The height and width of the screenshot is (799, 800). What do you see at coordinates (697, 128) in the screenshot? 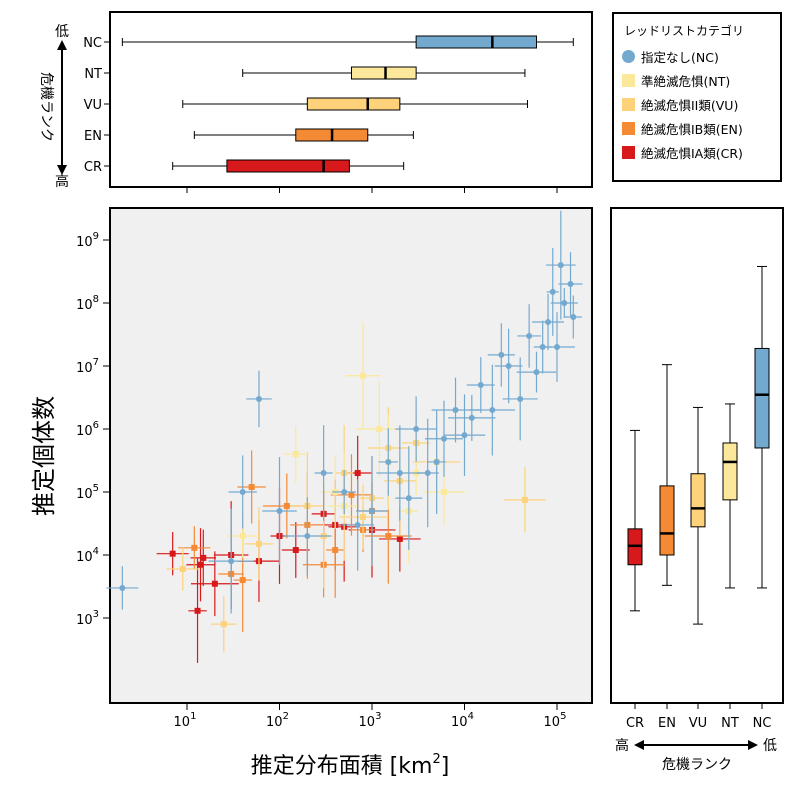
I see `legend-item-en: 絶滅危惧IB類(EN)` at bounding box center [697, 128].